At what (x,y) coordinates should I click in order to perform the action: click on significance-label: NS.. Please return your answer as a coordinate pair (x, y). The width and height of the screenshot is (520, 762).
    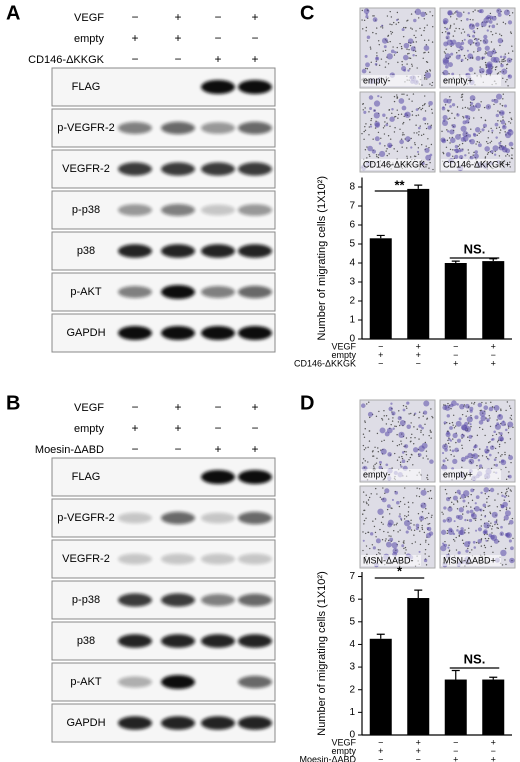
    Looking at the image, I should click on (475, 658).